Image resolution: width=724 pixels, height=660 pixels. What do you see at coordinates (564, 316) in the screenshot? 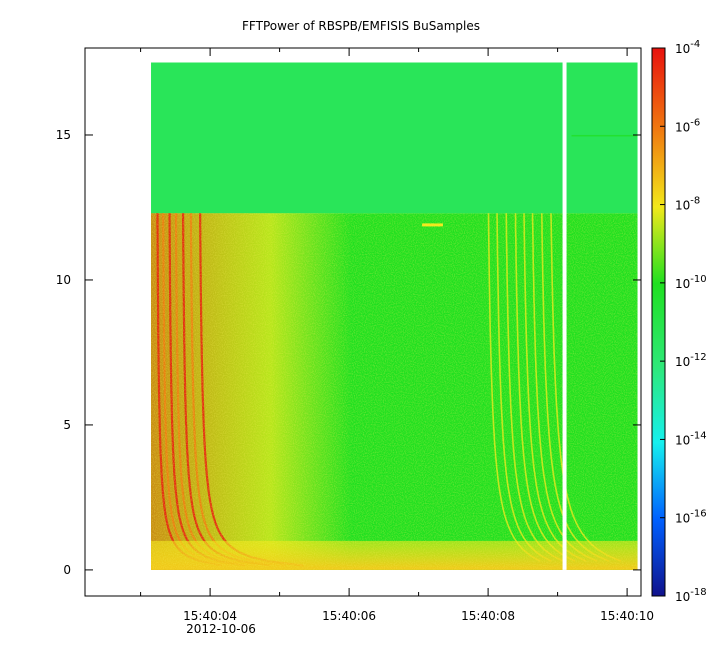
I see `data-gap` at bounding box center [564, 316].